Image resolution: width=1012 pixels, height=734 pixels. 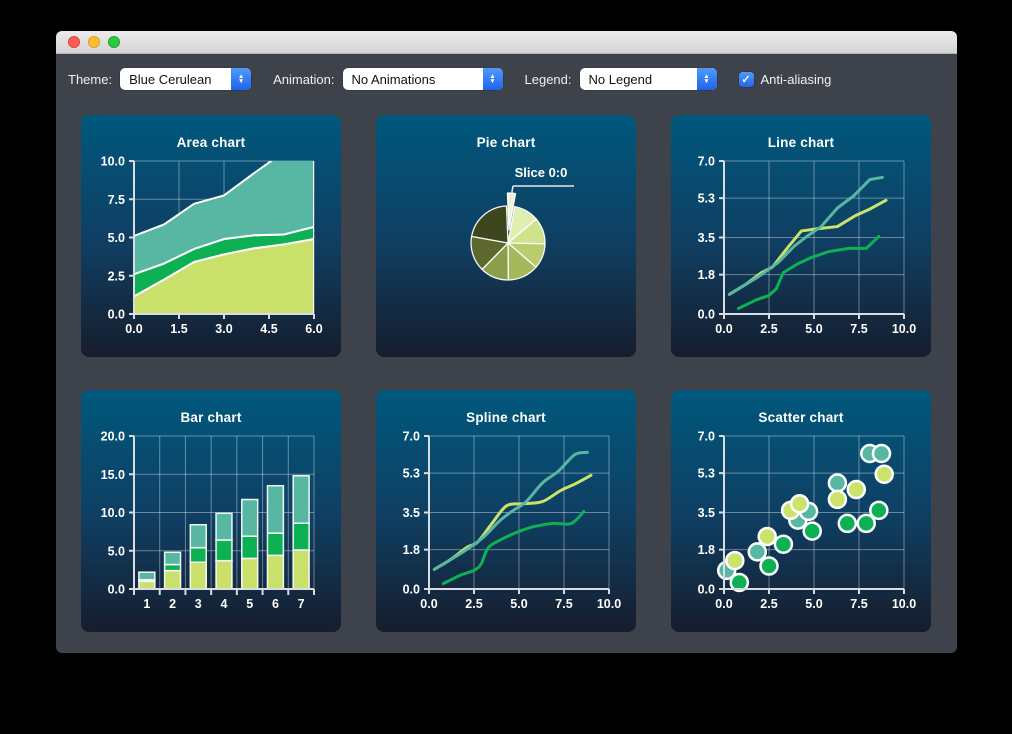 What do you see at coordinates (146, 604) in the screenshot?
I see `svg-text: 1` at bounding box center [146, 604].